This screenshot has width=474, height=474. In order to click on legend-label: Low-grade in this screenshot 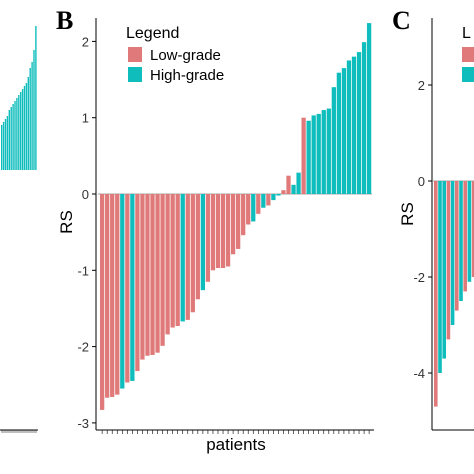, I will do `click(185, 55)`.